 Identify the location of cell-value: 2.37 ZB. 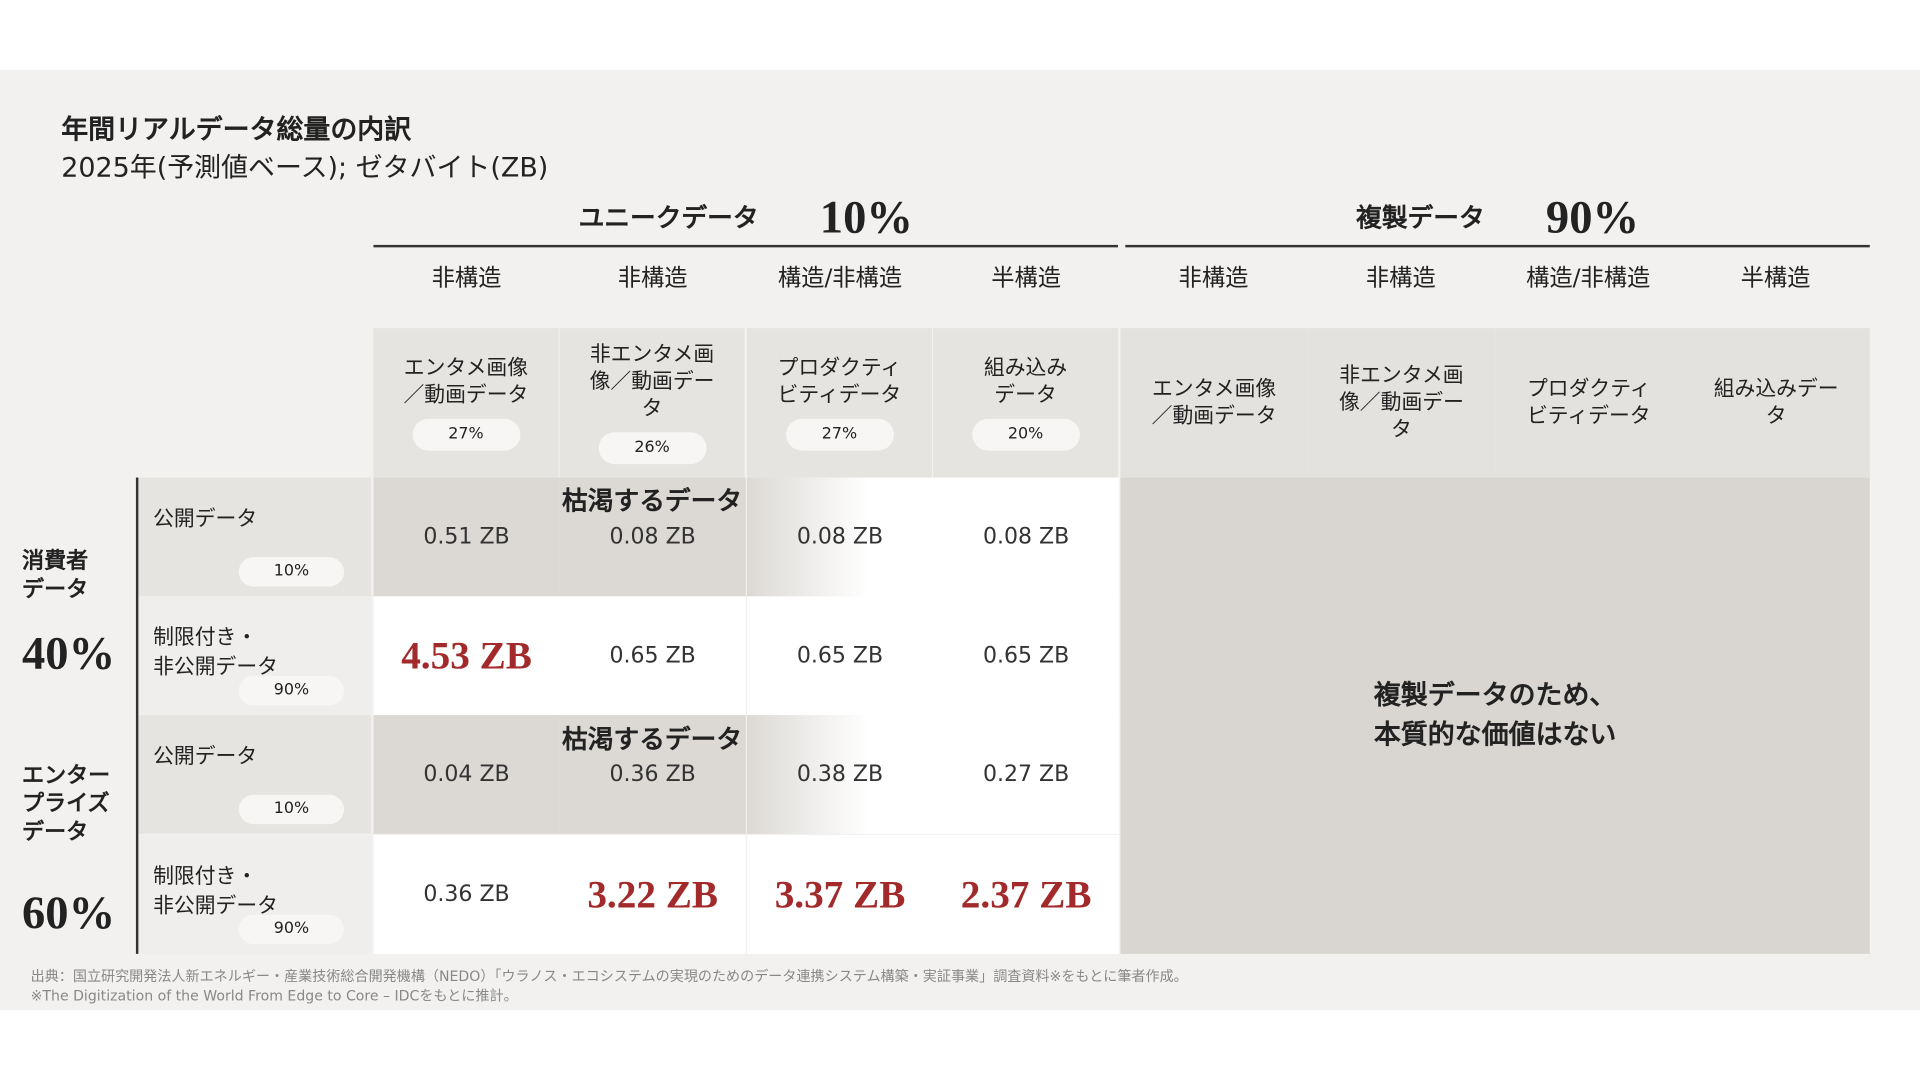
(1026, 893).